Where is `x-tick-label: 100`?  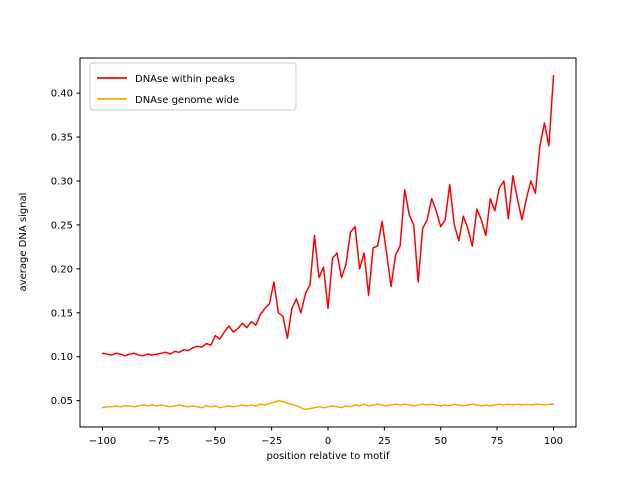 x-tick-label: 100 is located at coordinates (553, 441).